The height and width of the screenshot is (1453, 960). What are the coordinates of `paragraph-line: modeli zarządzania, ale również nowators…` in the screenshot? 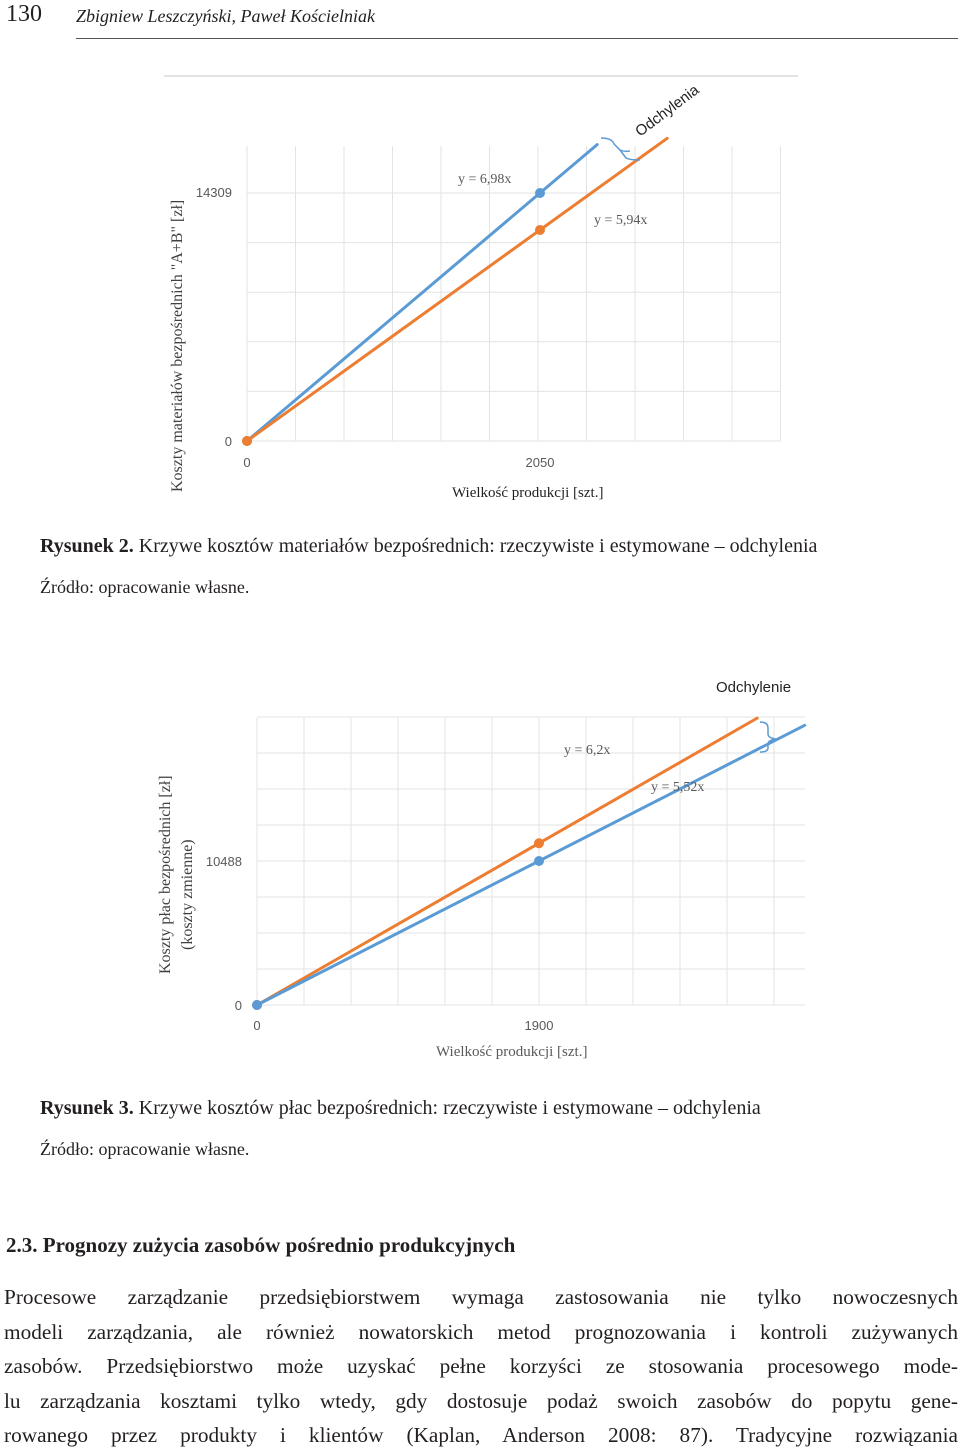 It's located at (481, 1331).